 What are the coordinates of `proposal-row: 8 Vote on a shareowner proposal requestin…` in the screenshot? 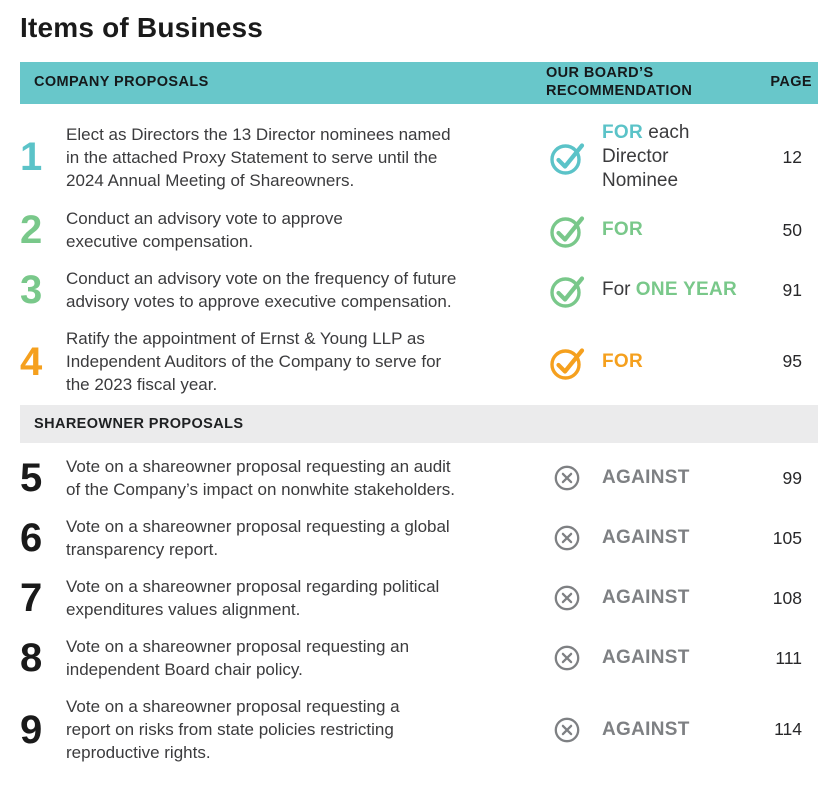 It's located at (419, 658).